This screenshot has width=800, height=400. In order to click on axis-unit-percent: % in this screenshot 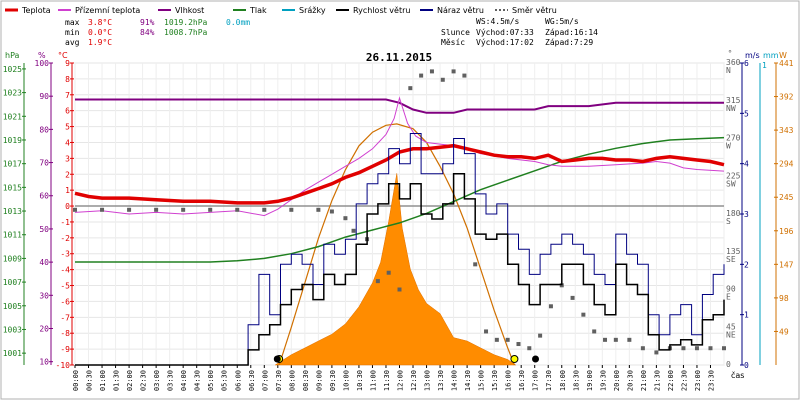, I will do `click(42, 55)`.